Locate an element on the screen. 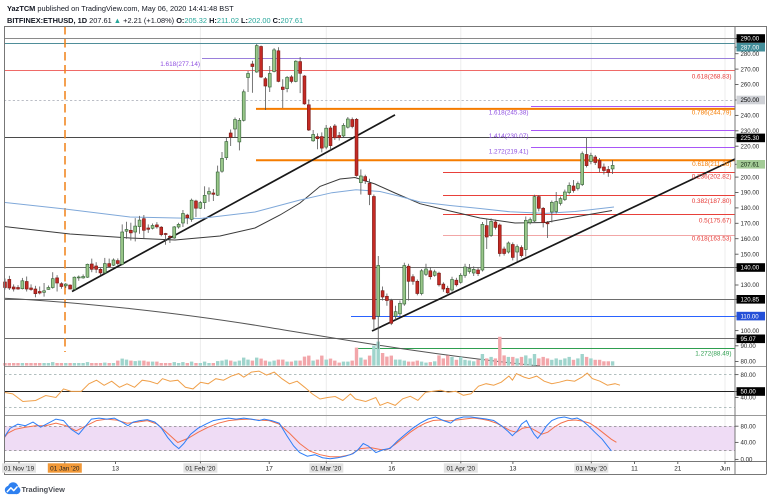  svg-text: 01 Jan '20 is located at coordinates (65, 468).